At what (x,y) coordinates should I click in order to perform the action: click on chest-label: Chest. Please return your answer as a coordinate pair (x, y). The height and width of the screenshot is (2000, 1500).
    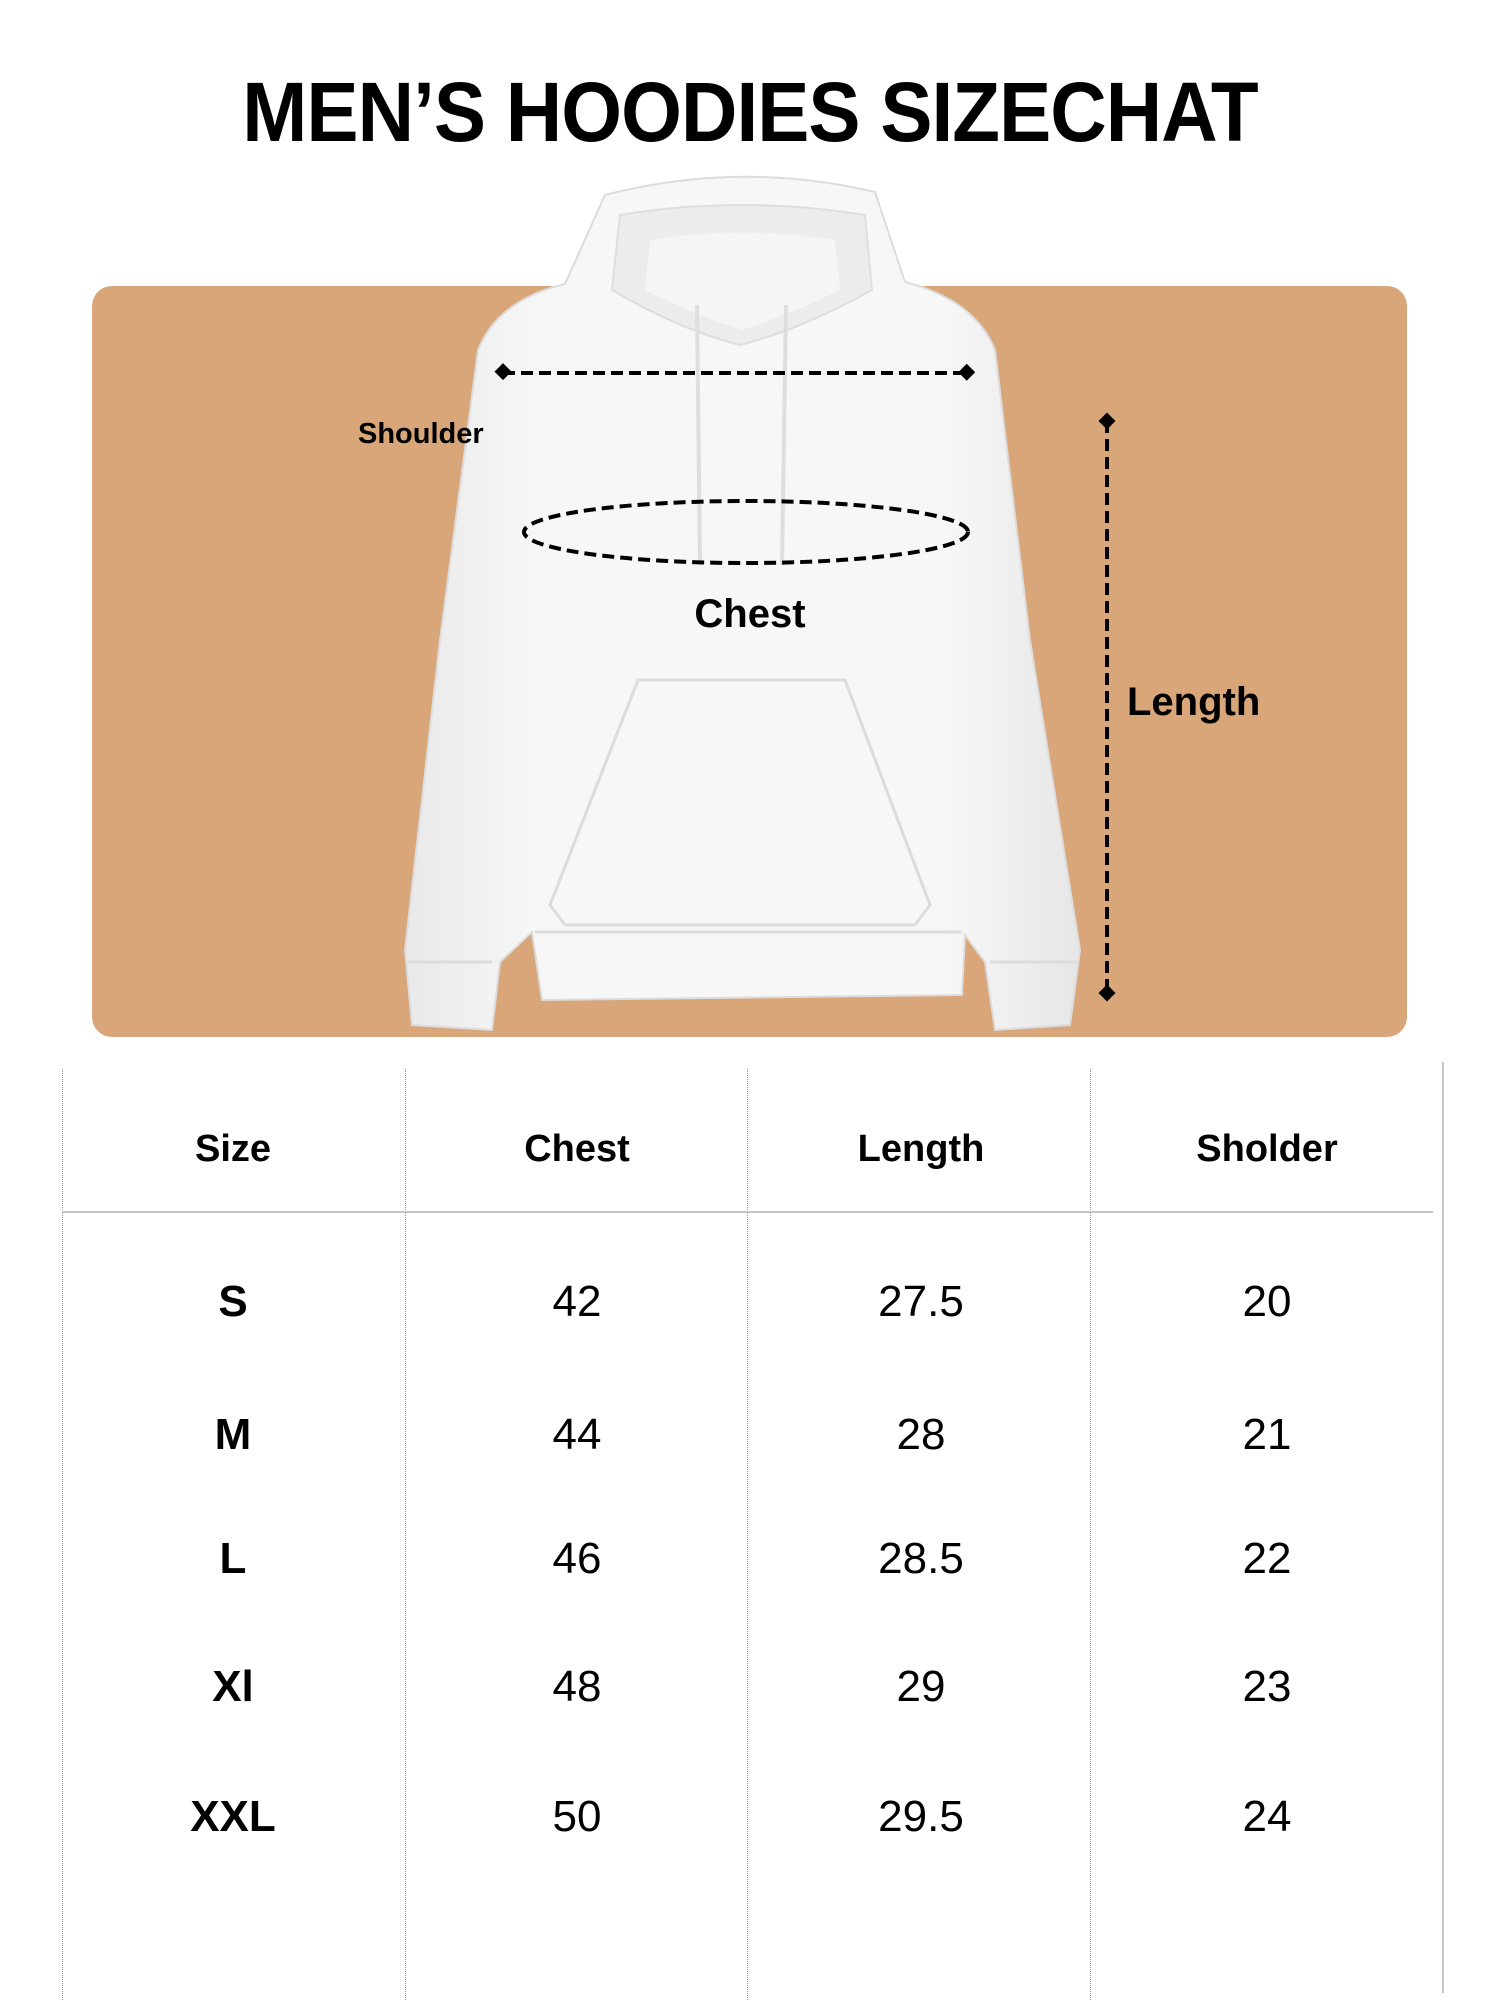
    Looking at the image, I should click on (750, 614).